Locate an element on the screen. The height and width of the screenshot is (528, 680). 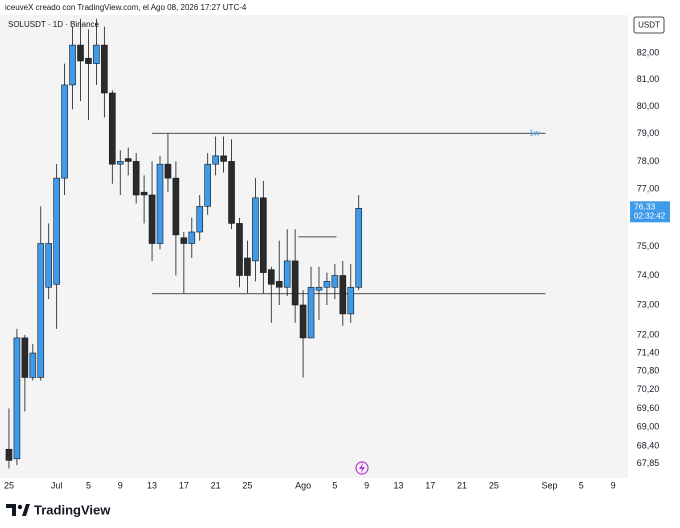
level-label: 1w is located at coordinates (534, 132).